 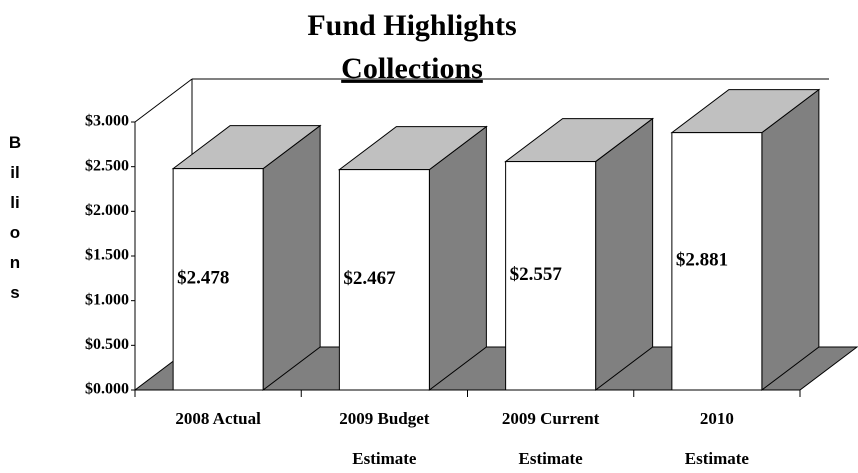 What do you see at coordinates (15, 217) in the screenshot?
I see `y-axis-label: Billions` at bounding box center [15, 217].